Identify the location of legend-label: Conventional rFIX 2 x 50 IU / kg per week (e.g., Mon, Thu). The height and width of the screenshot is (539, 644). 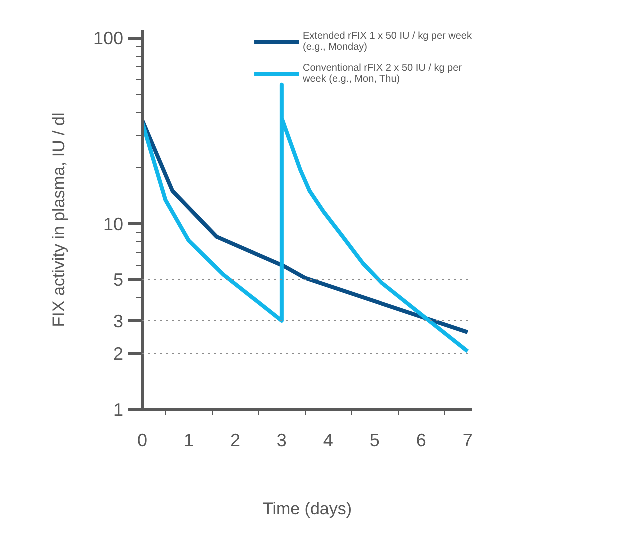
(382, 74).